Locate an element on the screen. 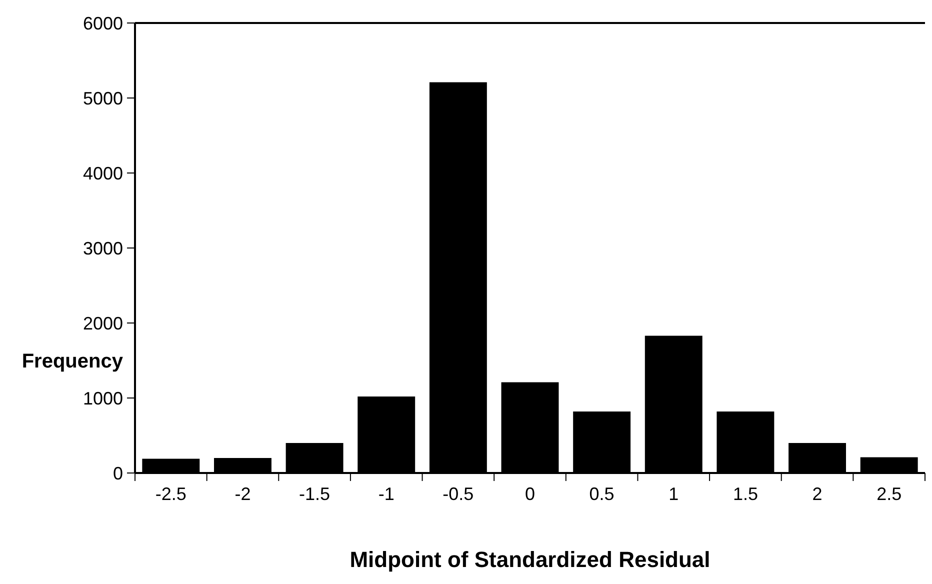  x-axis-title: Midpoint of Standardized Residual is located at coordinates (530, 559).